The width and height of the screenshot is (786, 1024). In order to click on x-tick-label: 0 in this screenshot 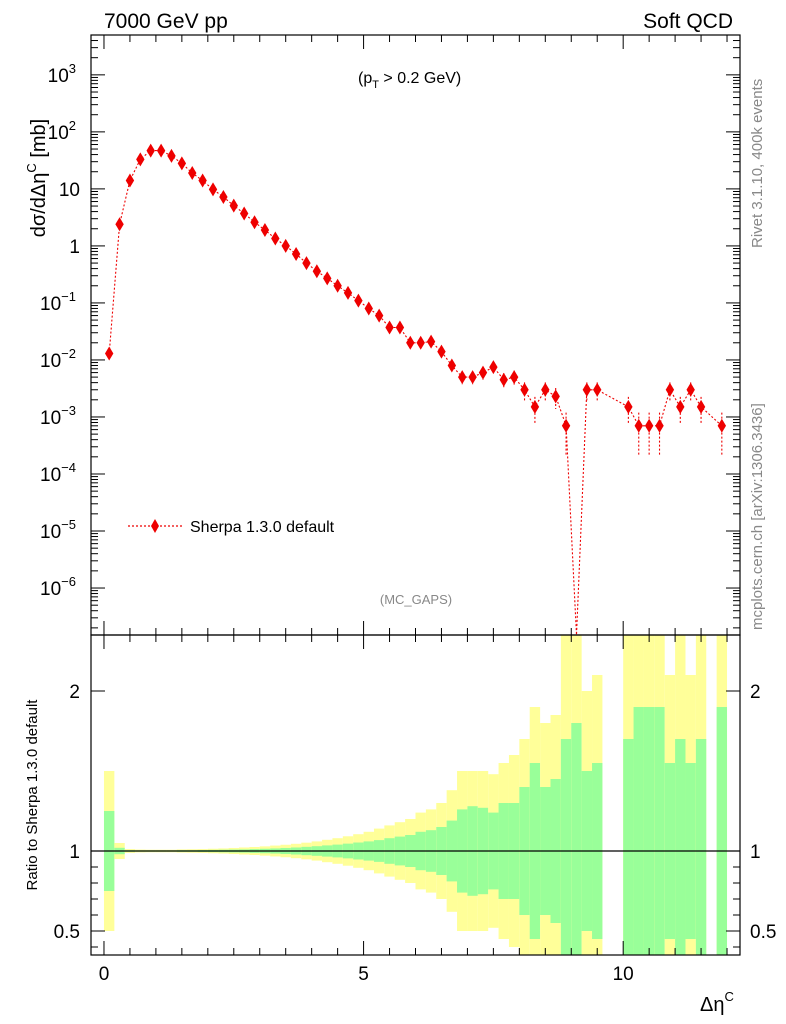, I will do `click(104, 974)`.